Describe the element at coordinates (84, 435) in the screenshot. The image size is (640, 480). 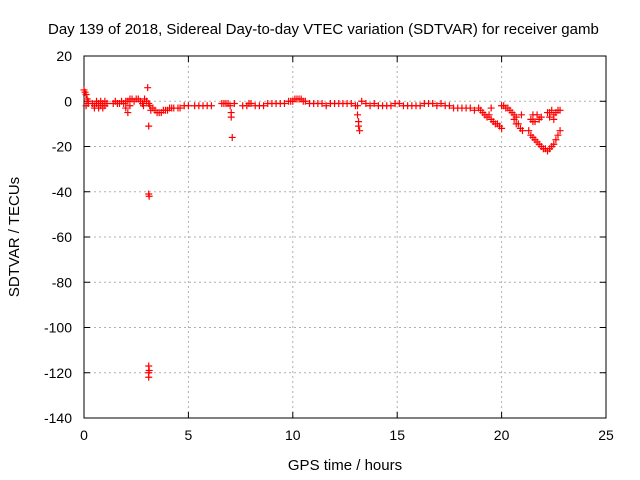
I see `x-tick-label: 0` at that location.